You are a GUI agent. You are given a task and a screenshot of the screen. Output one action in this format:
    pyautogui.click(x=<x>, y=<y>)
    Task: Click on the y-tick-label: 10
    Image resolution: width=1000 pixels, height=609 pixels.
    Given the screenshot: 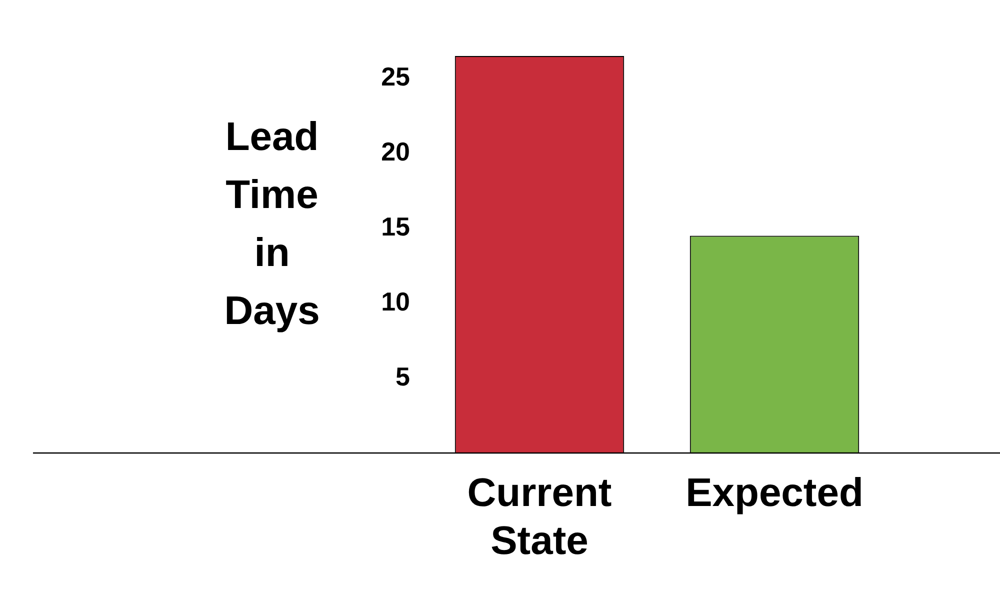 What is the action you would take?
    pyautogui.click(x=395, y=301)
    